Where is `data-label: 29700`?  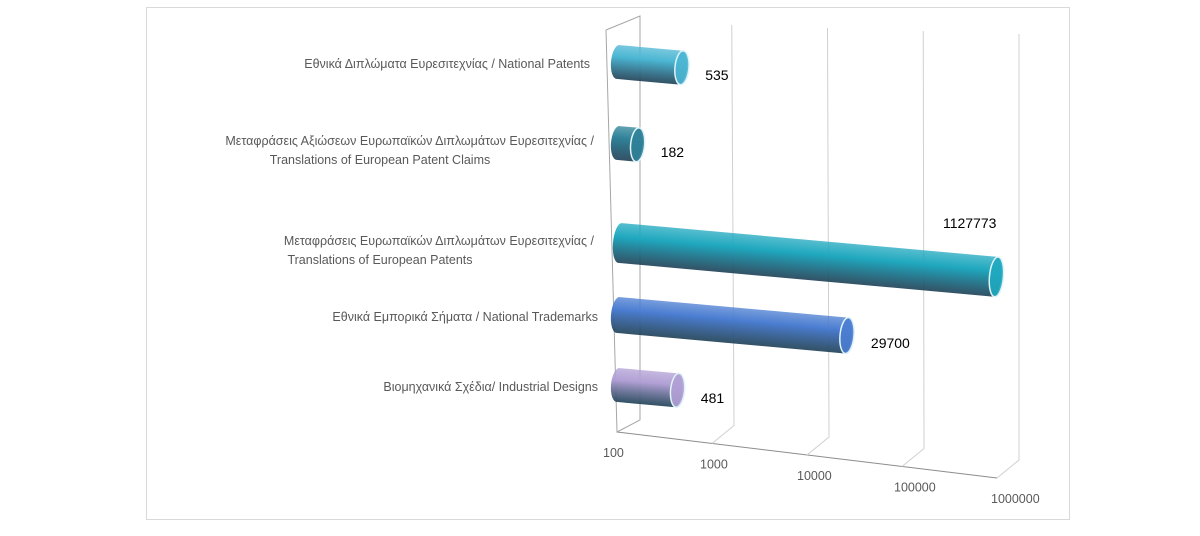 data-label: 29700 is located at coordinates (890, 343).